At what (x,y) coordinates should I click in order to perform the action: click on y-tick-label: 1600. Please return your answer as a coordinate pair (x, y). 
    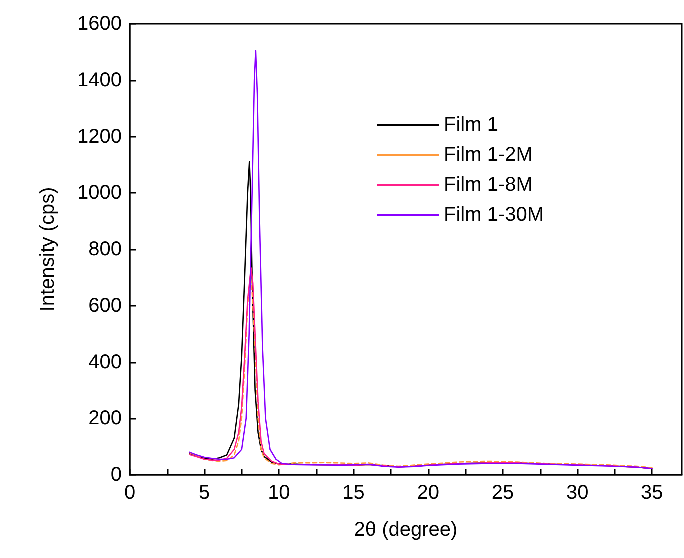
    Looking at the image, I should click on (100, 24).